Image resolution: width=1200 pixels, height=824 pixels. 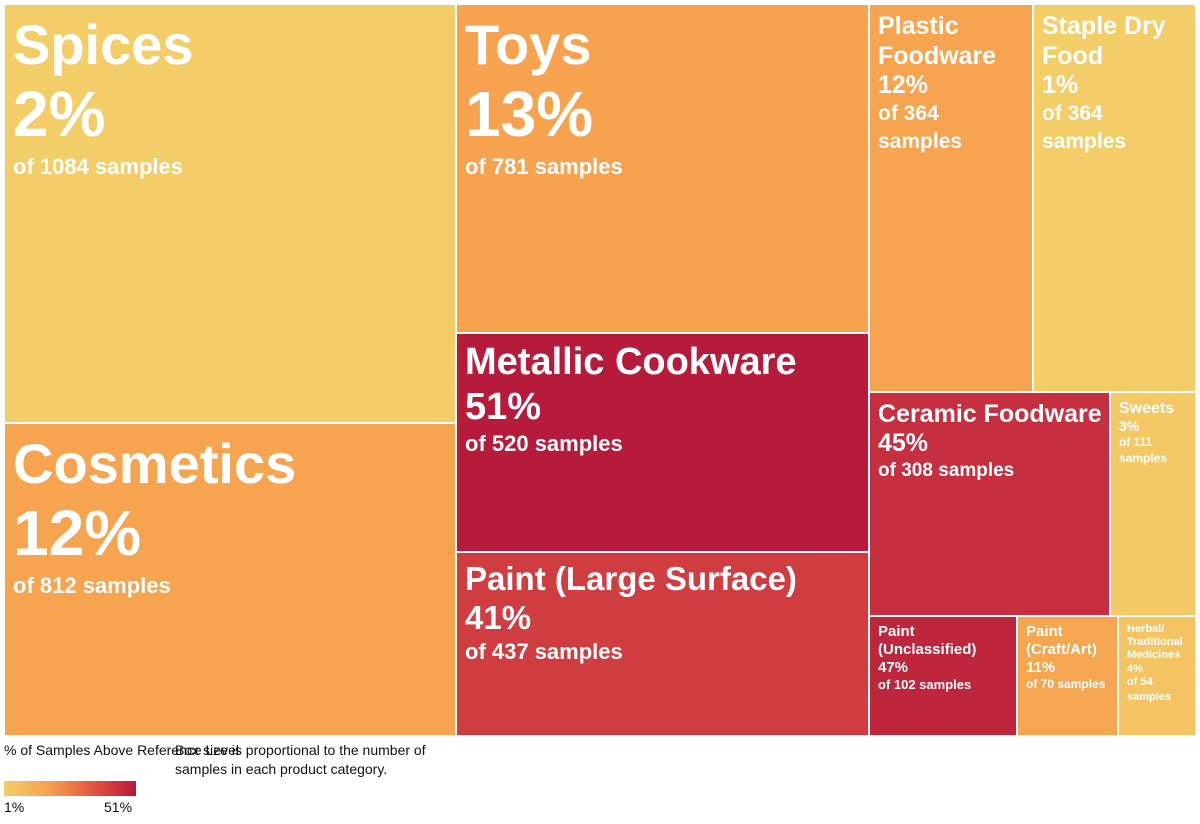 What do you see at coordinates (662, 442) in the screenshot?
I see `treemap-cell-metallic-cookware: Metallic Cookware 51% of 520 samples` at bounding box center [662, 442].